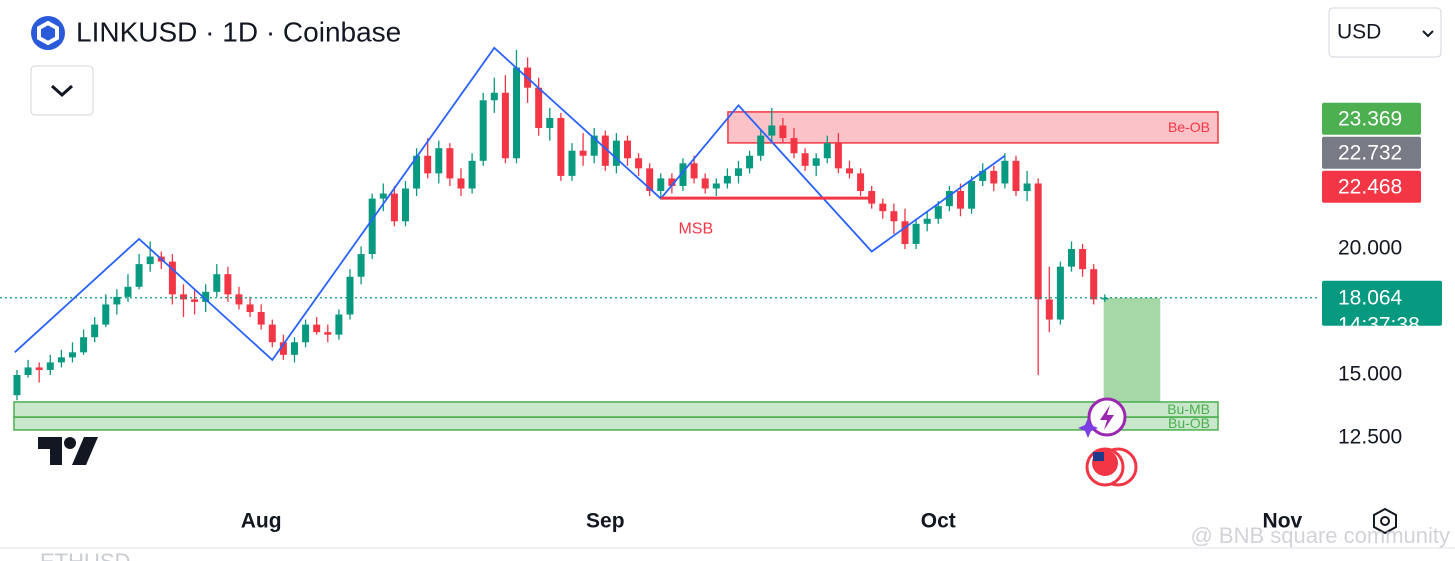 The height and width of the screenshot is (561, 1455). What do you see at coordinates (85, 555) in the screenshot?
I see `next-symbol: ETHUSD` at bounding box center [85, 555].